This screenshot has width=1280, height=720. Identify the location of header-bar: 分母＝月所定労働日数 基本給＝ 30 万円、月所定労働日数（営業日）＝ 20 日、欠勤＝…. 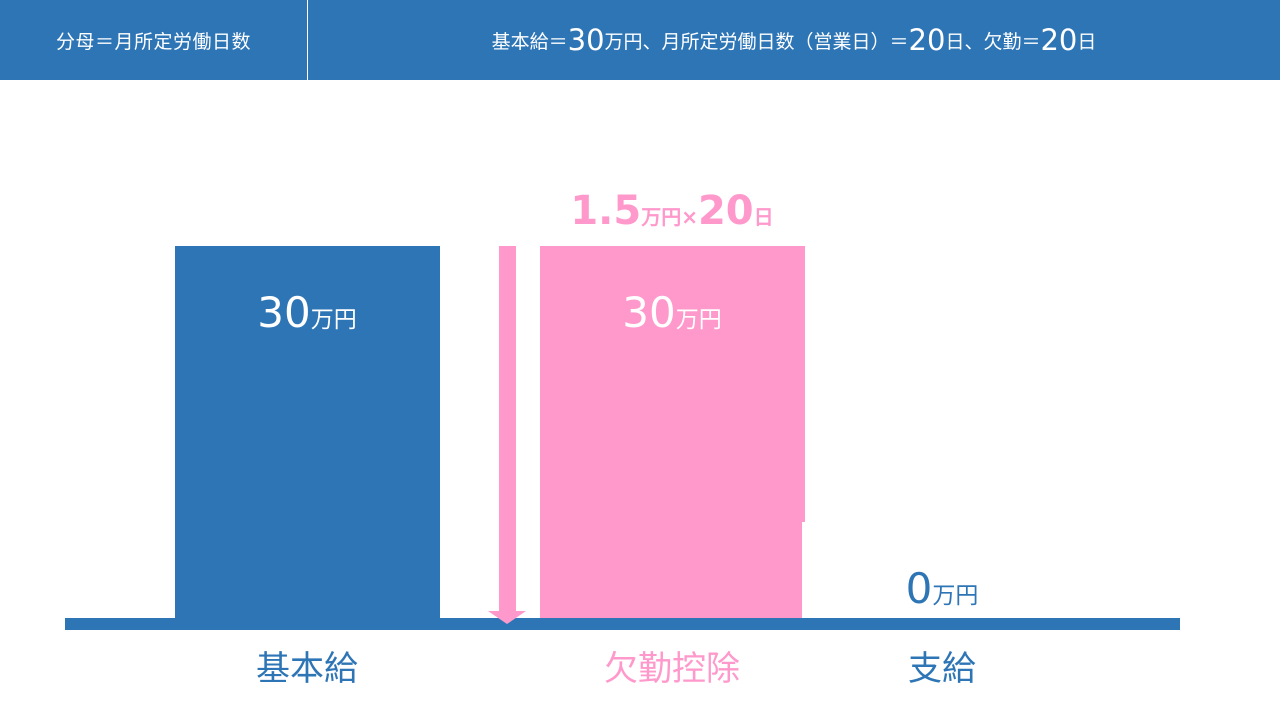
(640, 40).